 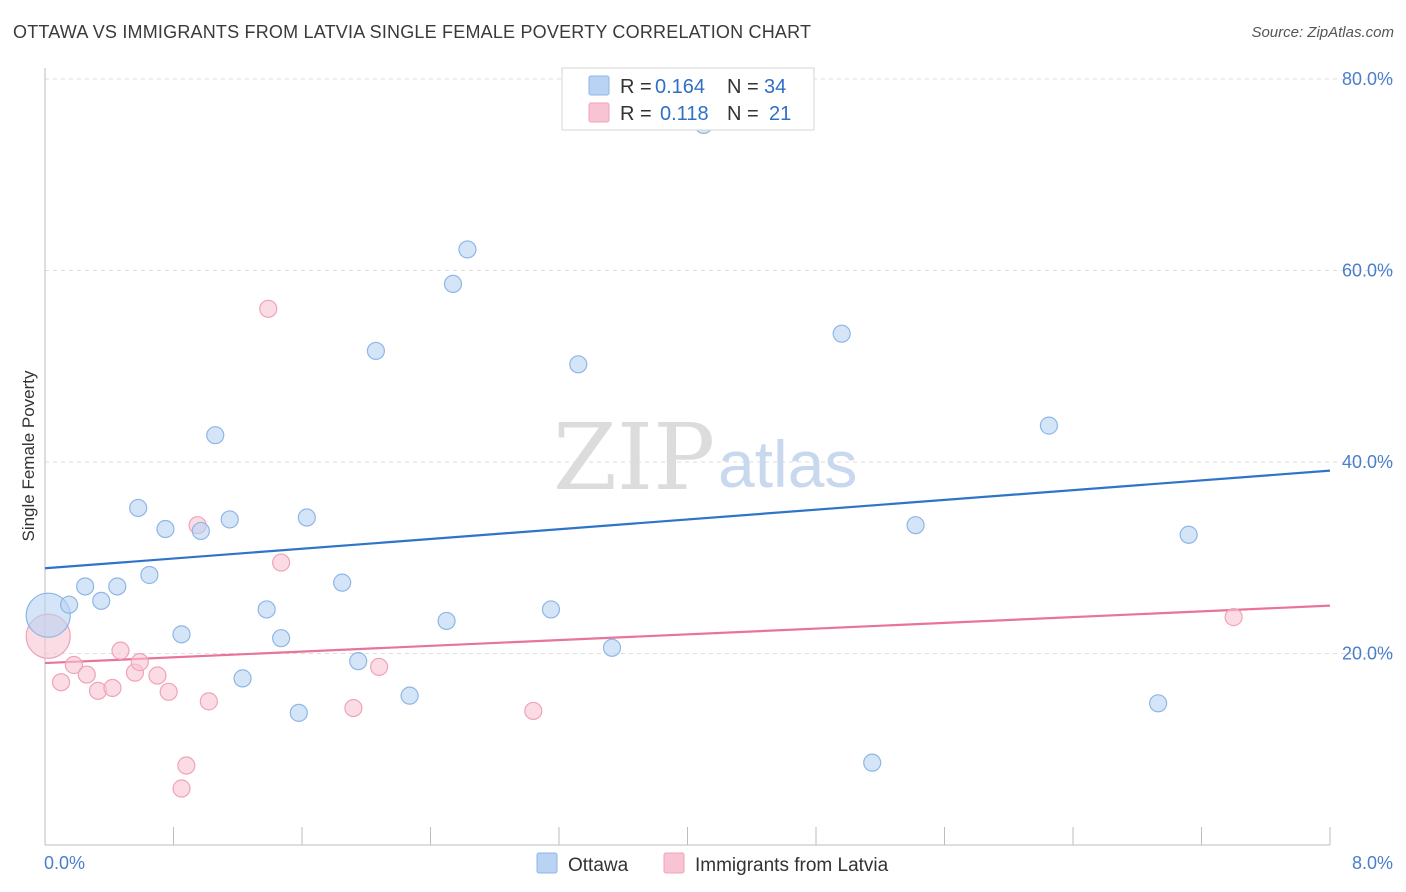 What do you see at coordinates (28, 456) in the screenshot?
I see `y-axis-title: Single Female Poverty` at bounding box center [28, 456].